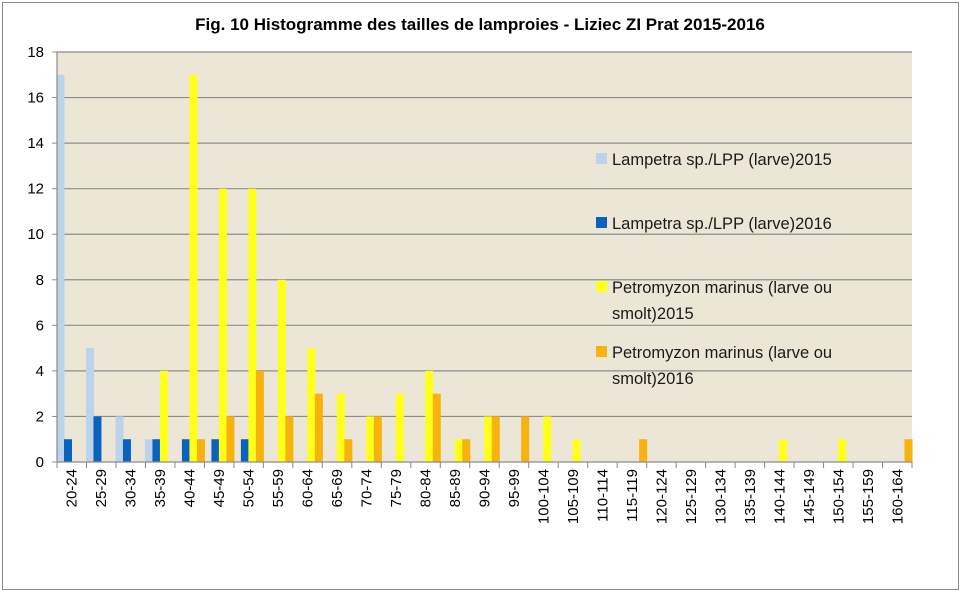  What do you see at coordinates (308, 488) in the screenshot?
I see `x-tick-label: 60-64` at bounding box center [308, 488].